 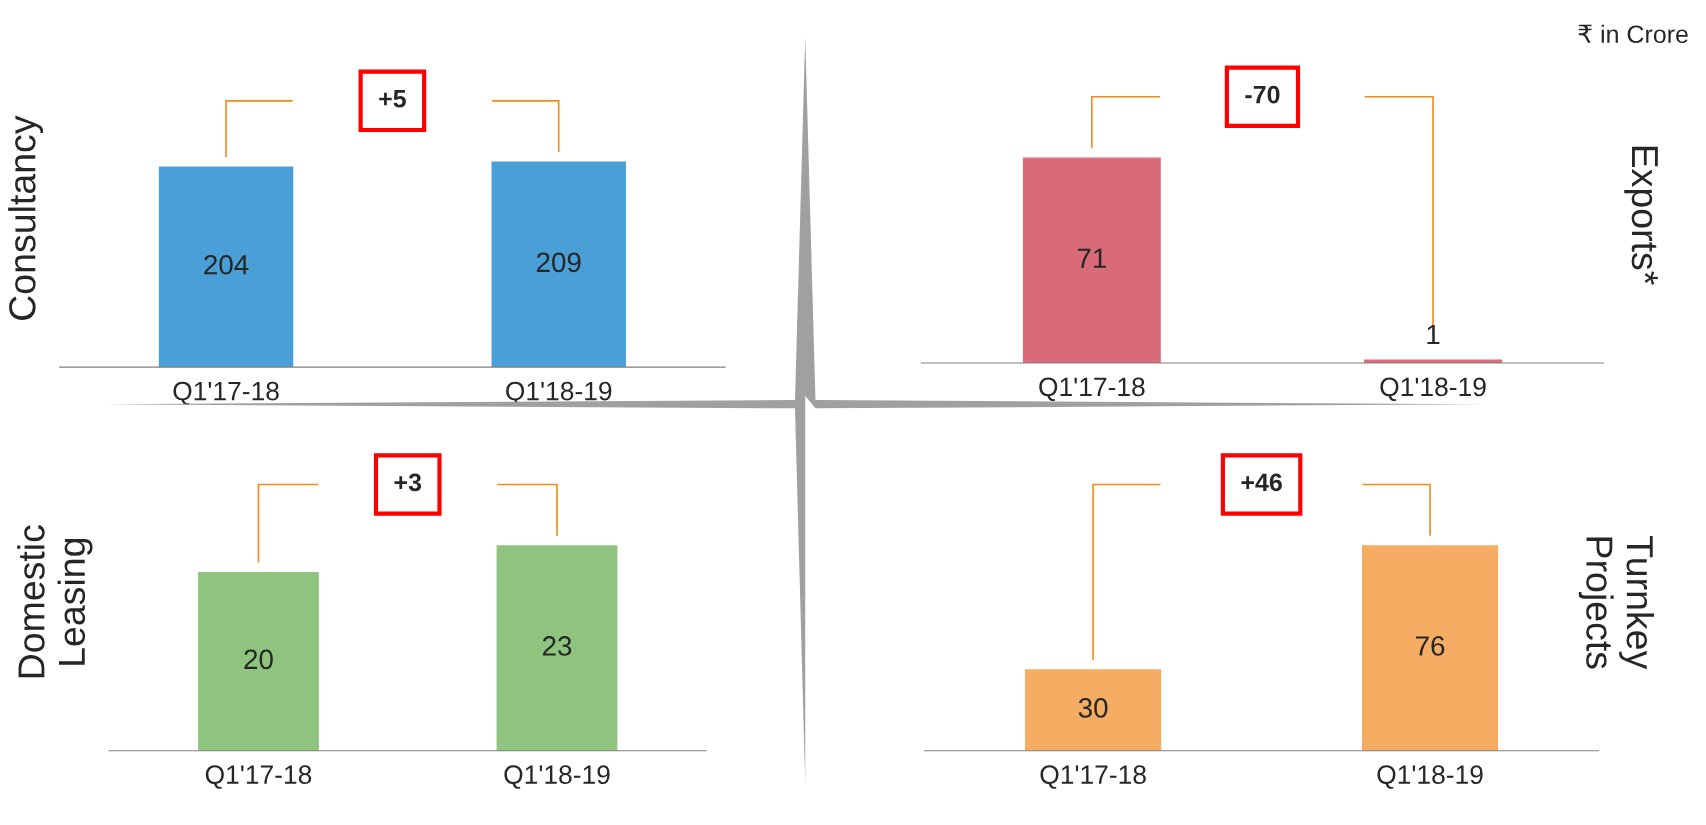 I want to click on data-label: 1, so click(x=1433, y=335).